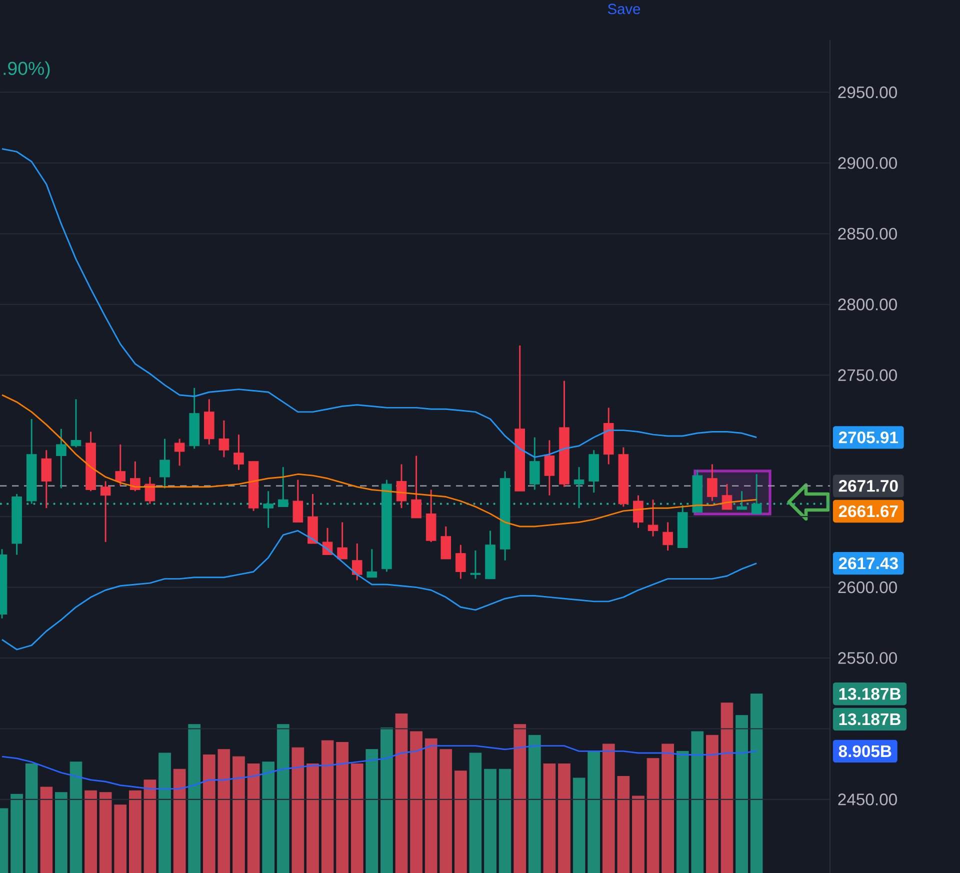 This screenshot has height=873, width=960. What do you see at coordinates (867, 658) in the screenshot?
I see `y-tick-label: 2550.00` at bounding box center [867, 658].